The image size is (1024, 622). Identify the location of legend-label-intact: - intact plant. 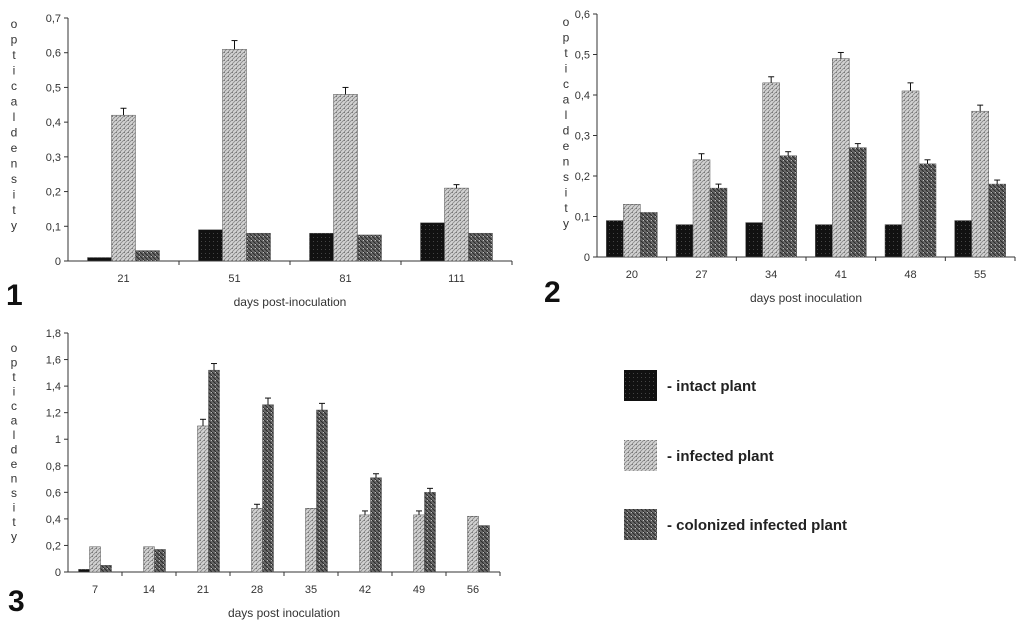
(711, 386).